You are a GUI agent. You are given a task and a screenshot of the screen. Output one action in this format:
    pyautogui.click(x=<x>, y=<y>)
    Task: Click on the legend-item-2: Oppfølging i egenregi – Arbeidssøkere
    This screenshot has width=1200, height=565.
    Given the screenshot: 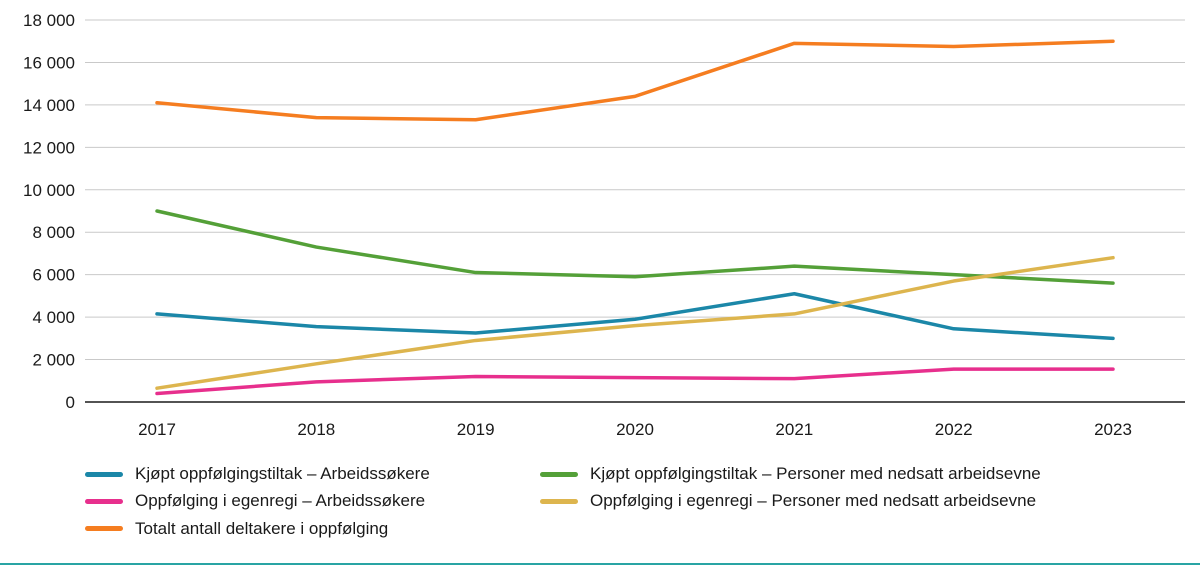 What is the action you would take?
    pyautogui.click(x=312, y=501)
    